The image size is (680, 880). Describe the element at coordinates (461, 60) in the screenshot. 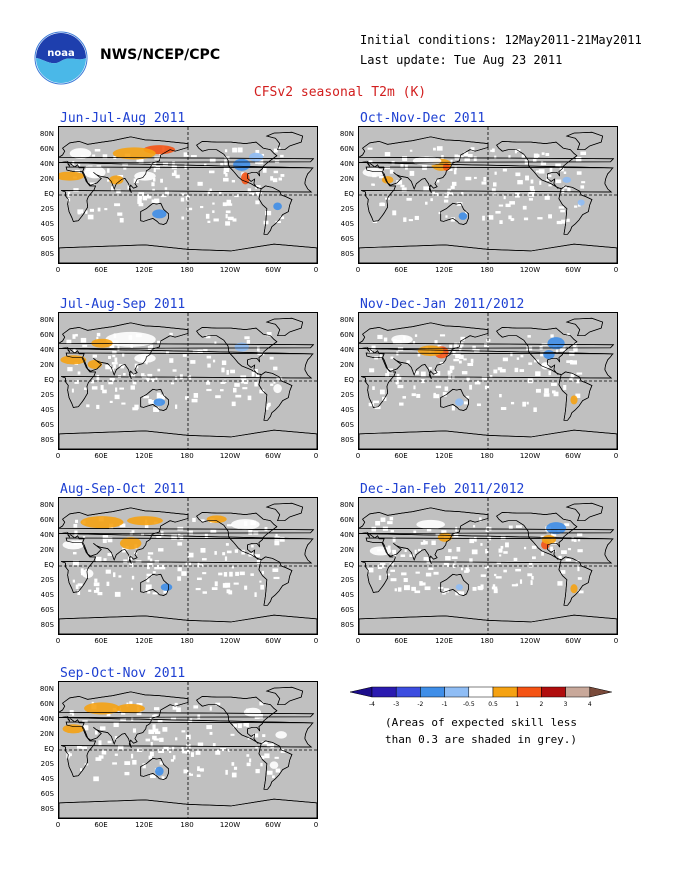

I see `last-update: Last update: Tue Aug 23 2011` at that location.